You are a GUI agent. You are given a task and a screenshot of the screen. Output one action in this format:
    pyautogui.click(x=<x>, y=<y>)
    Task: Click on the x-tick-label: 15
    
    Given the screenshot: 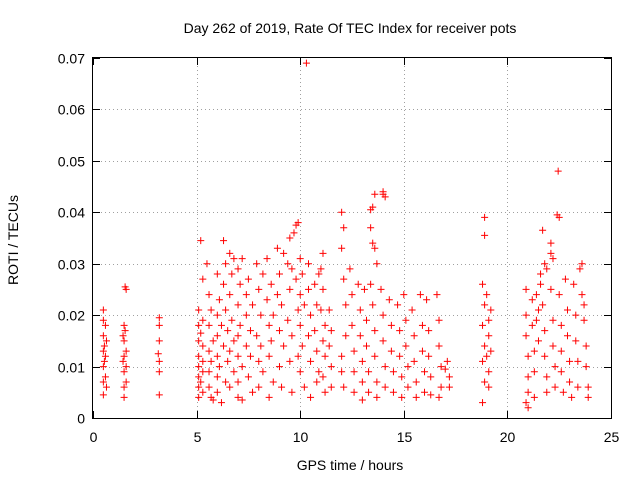 What is the action you would take?
    pyautogui.click(x=405, y=437)
    